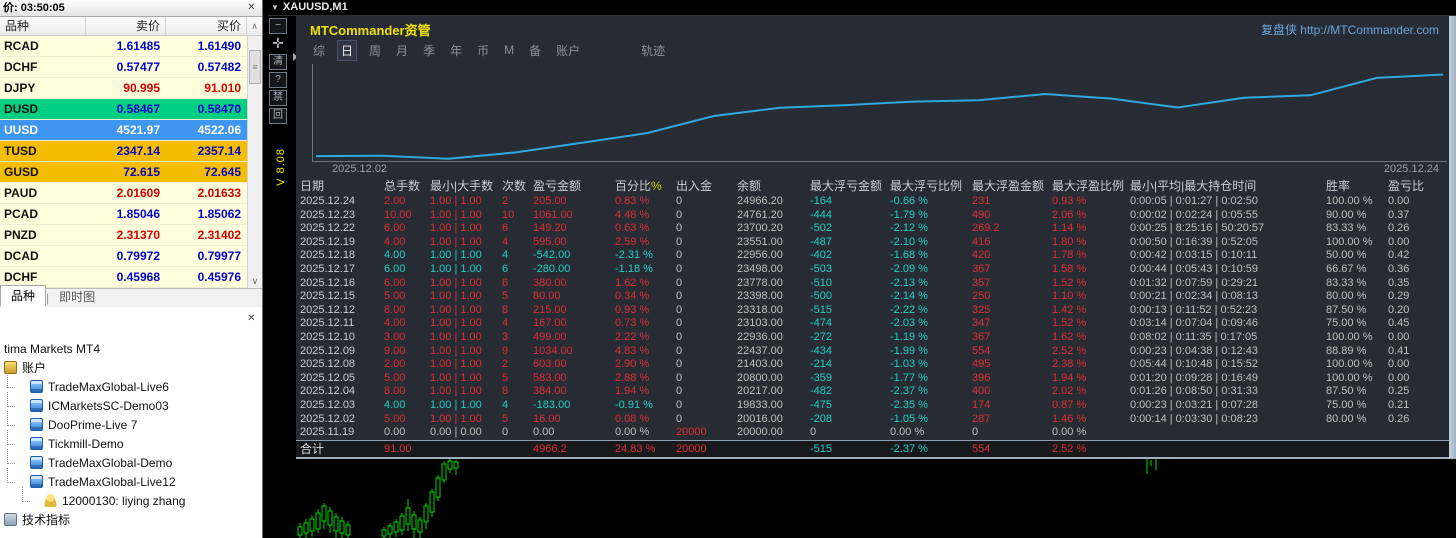 The image size is (1456, 538). What do you see at coordinates (138, 151) in the screenshot?
I see `bid-value: 2347.14` at bounding box center [138, 151].